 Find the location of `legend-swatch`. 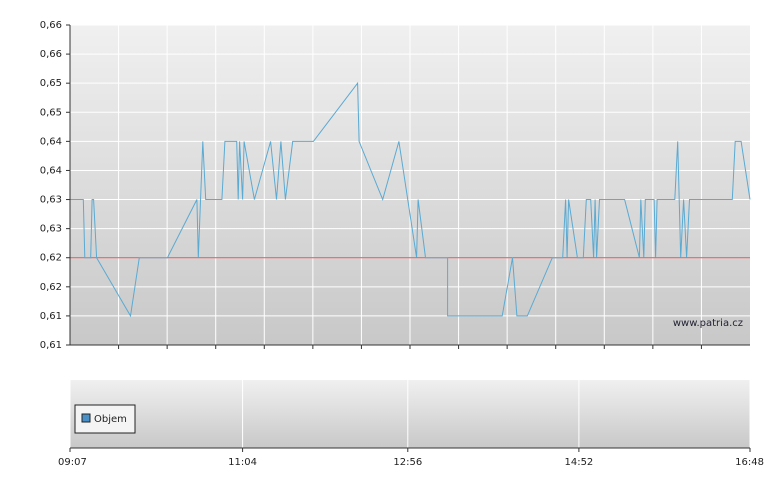

legend-swatch is located at coordinates (86, 418).